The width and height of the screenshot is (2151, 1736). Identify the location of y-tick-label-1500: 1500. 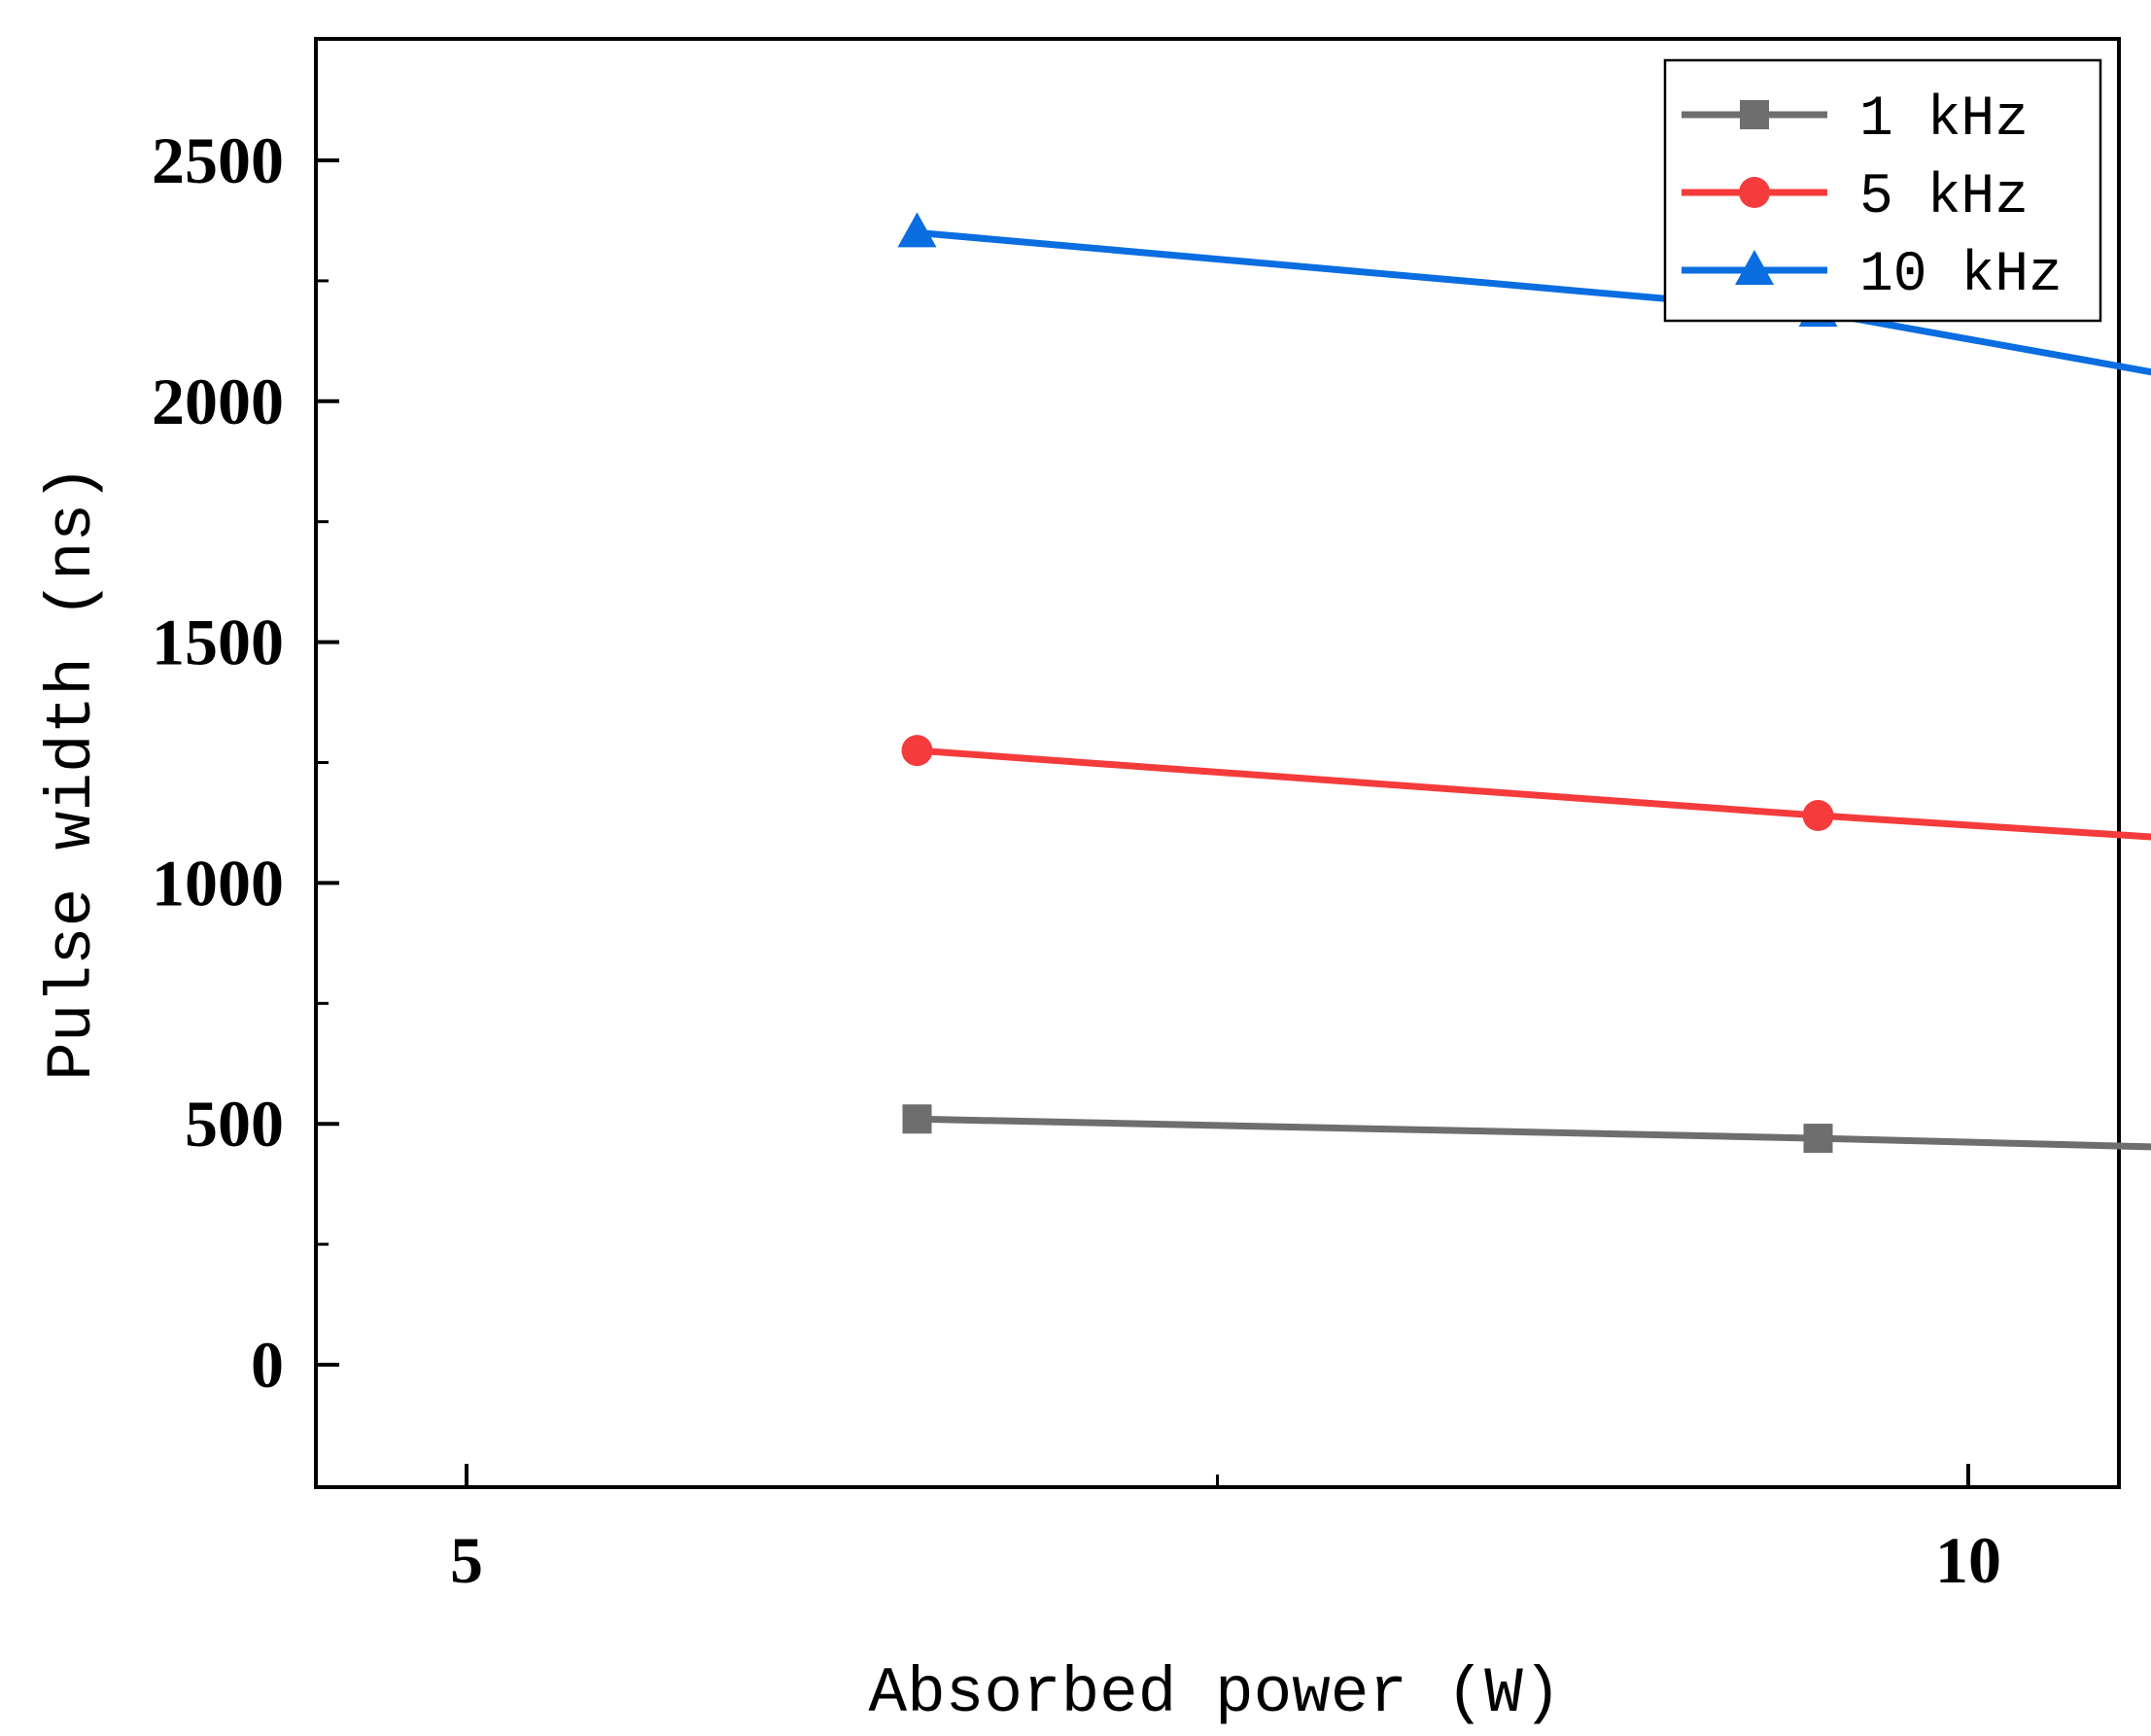
(218, 643).